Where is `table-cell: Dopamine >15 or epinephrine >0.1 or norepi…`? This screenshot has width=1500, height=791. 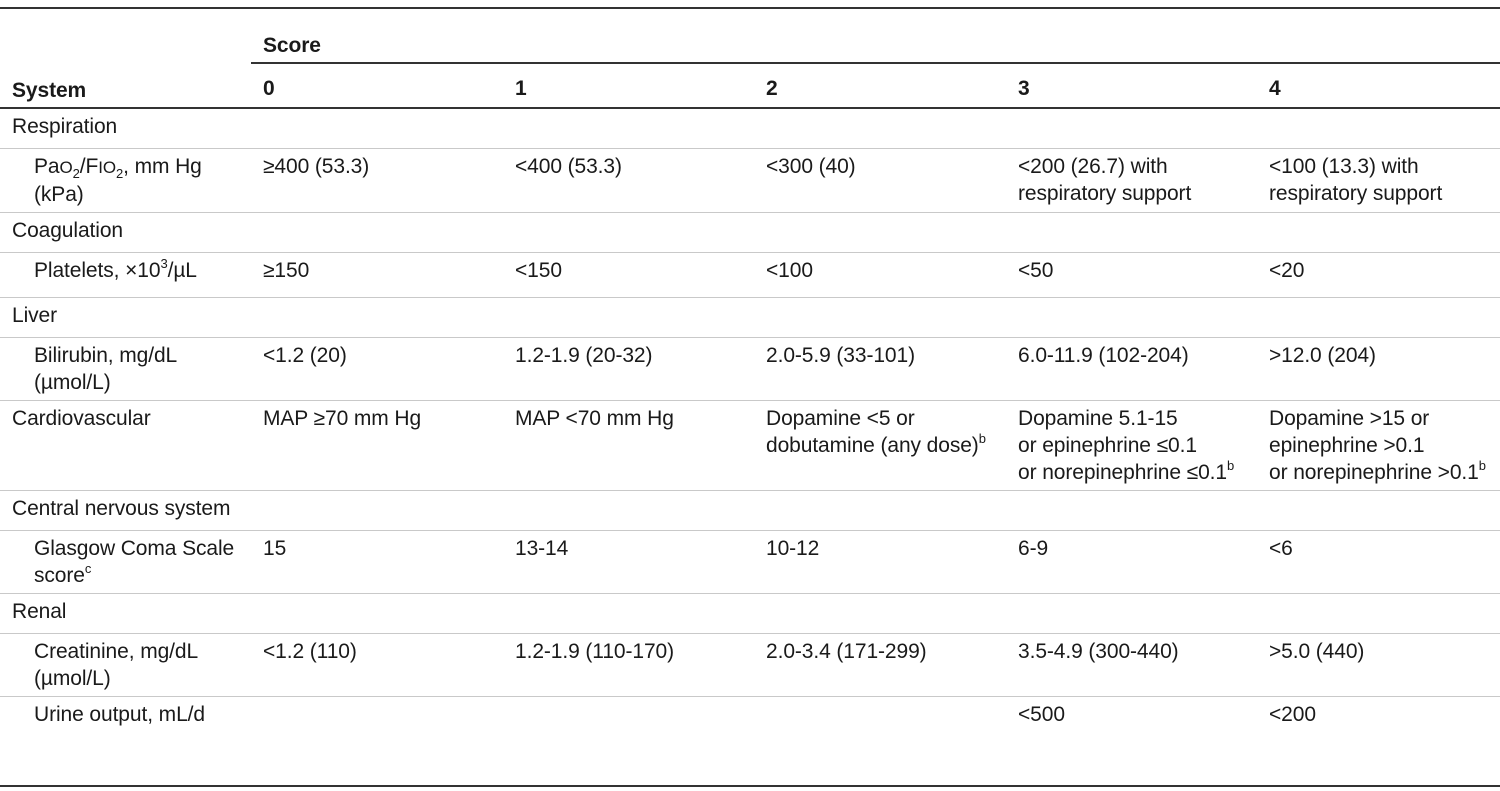
table-cell: Dopamine >15 or epinephrine >0.1 or norepi… is located at coordinates (1378, 445).